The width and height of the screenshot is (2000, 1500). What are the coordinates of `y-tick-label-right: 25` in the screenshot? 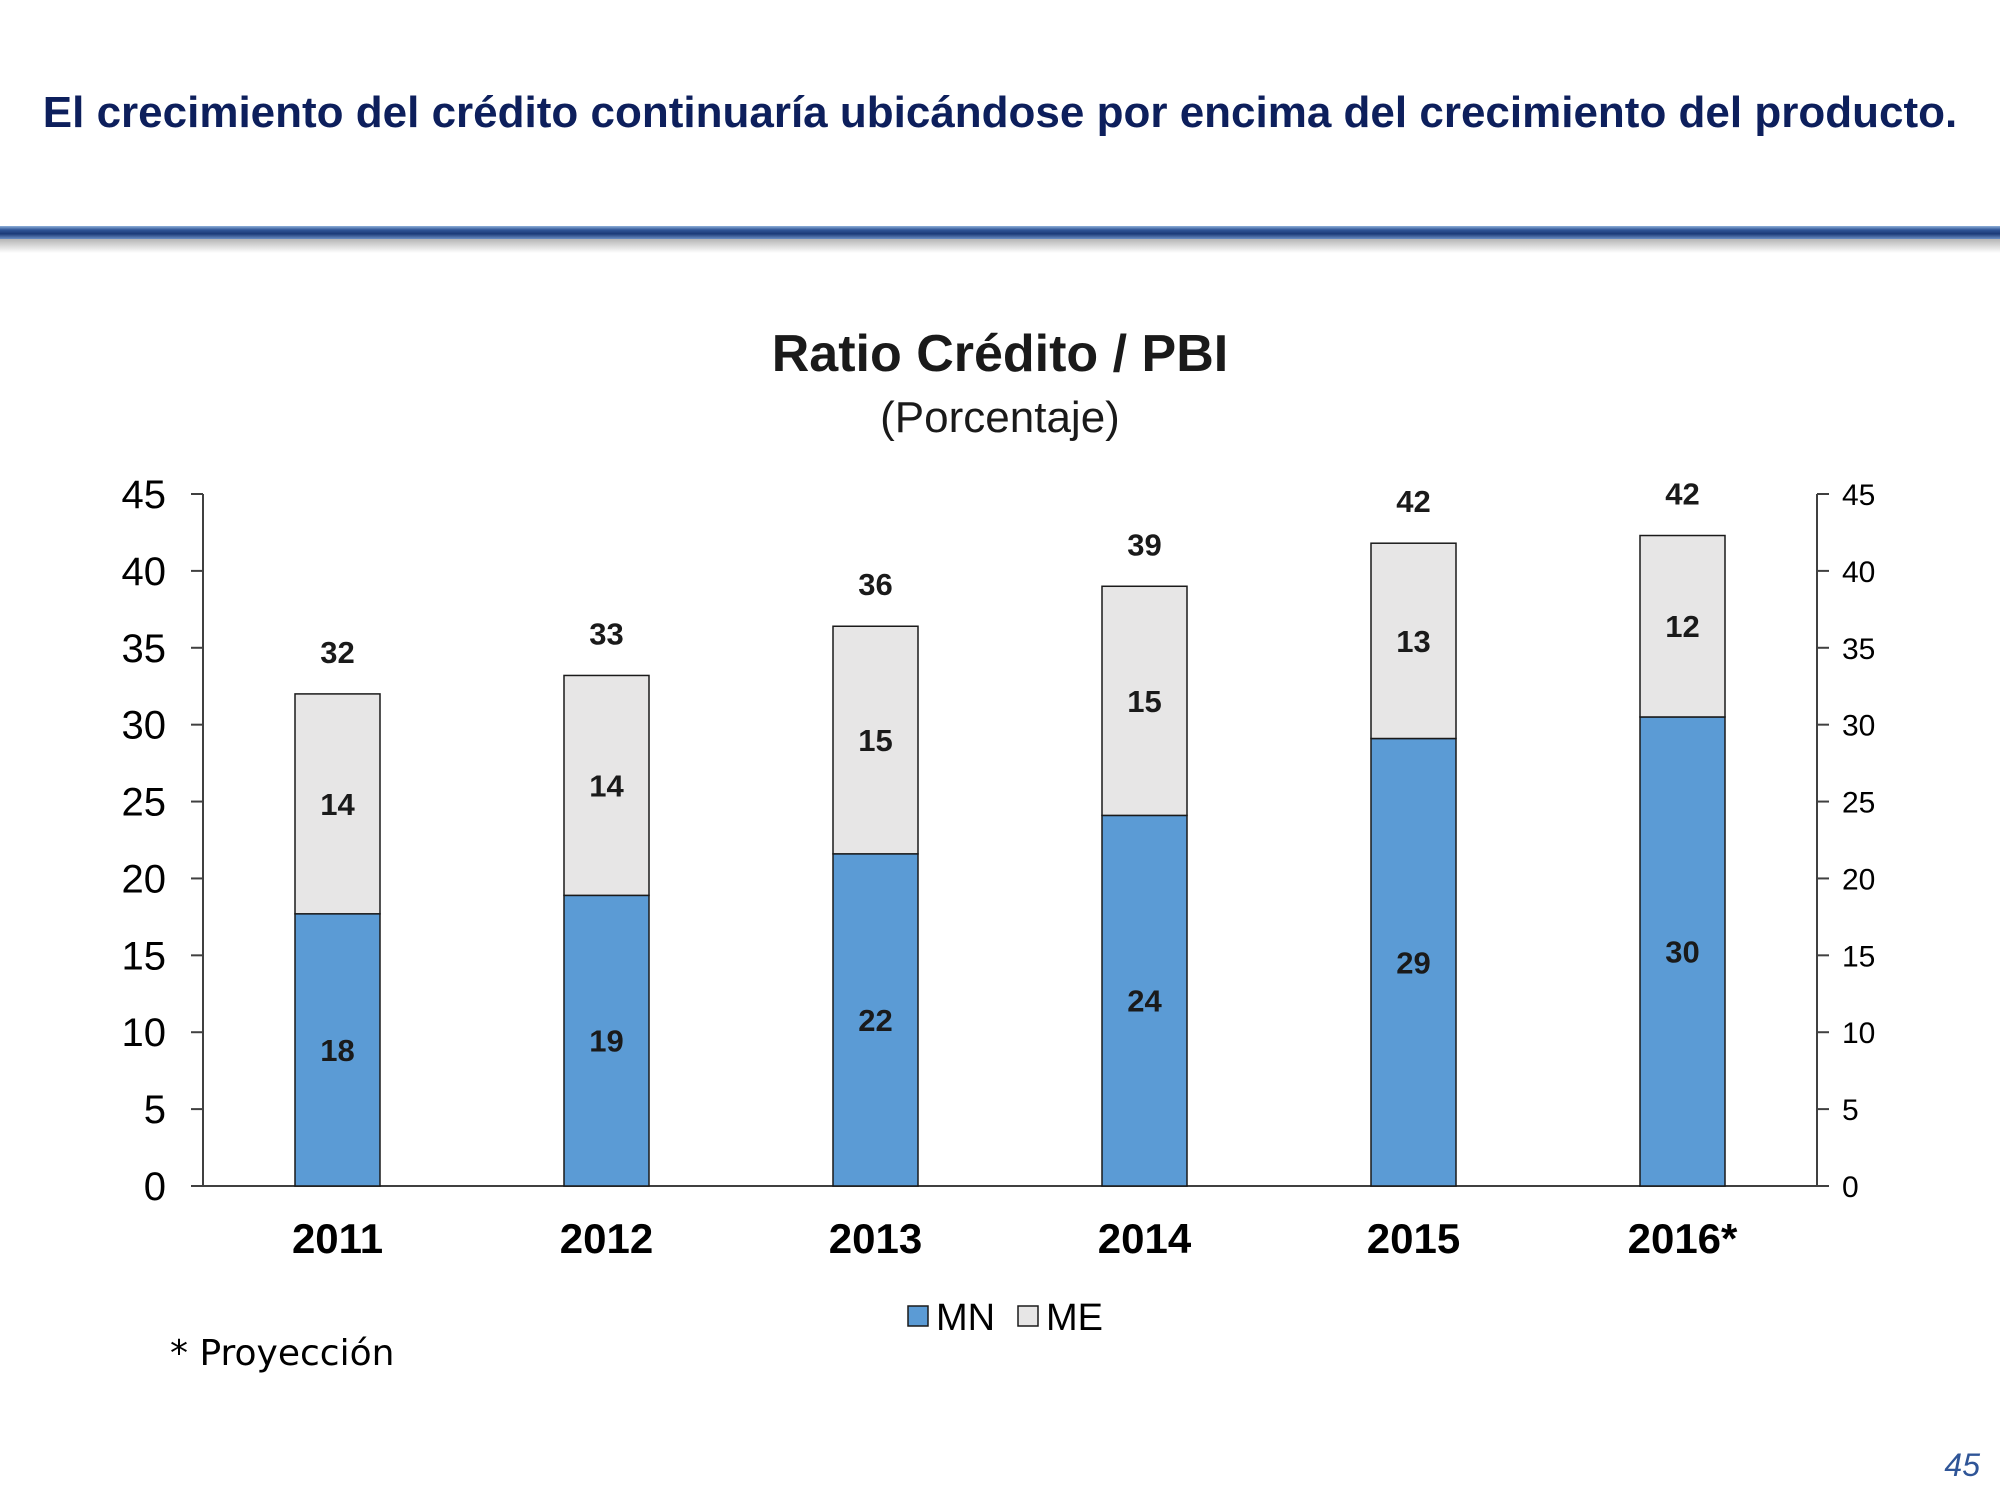 It's located at (1858, 803).